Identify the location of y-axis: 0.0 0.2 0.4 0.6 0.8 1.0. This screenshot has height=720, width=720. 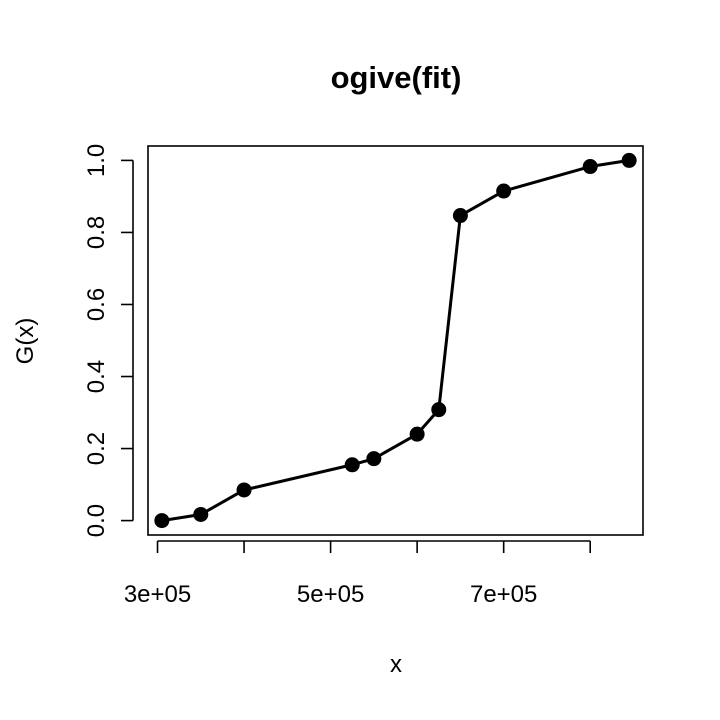
(108, 340).